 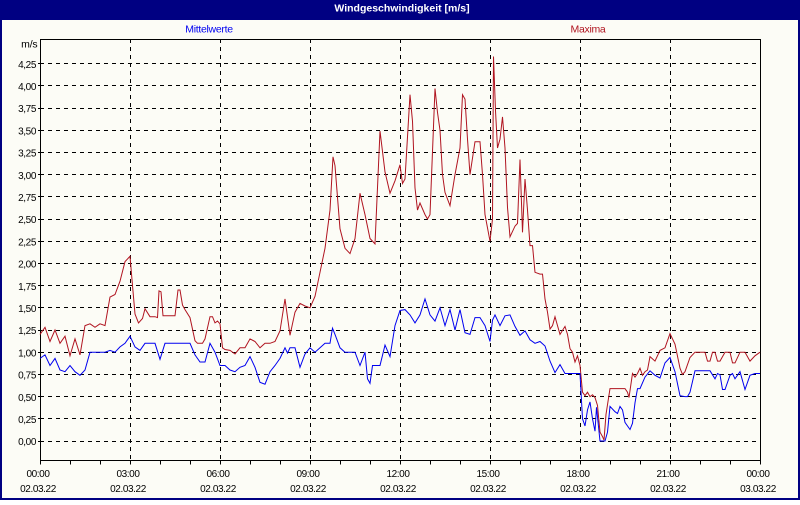 I want to click on svg-text: 2,25, so click(x=27, y=242).